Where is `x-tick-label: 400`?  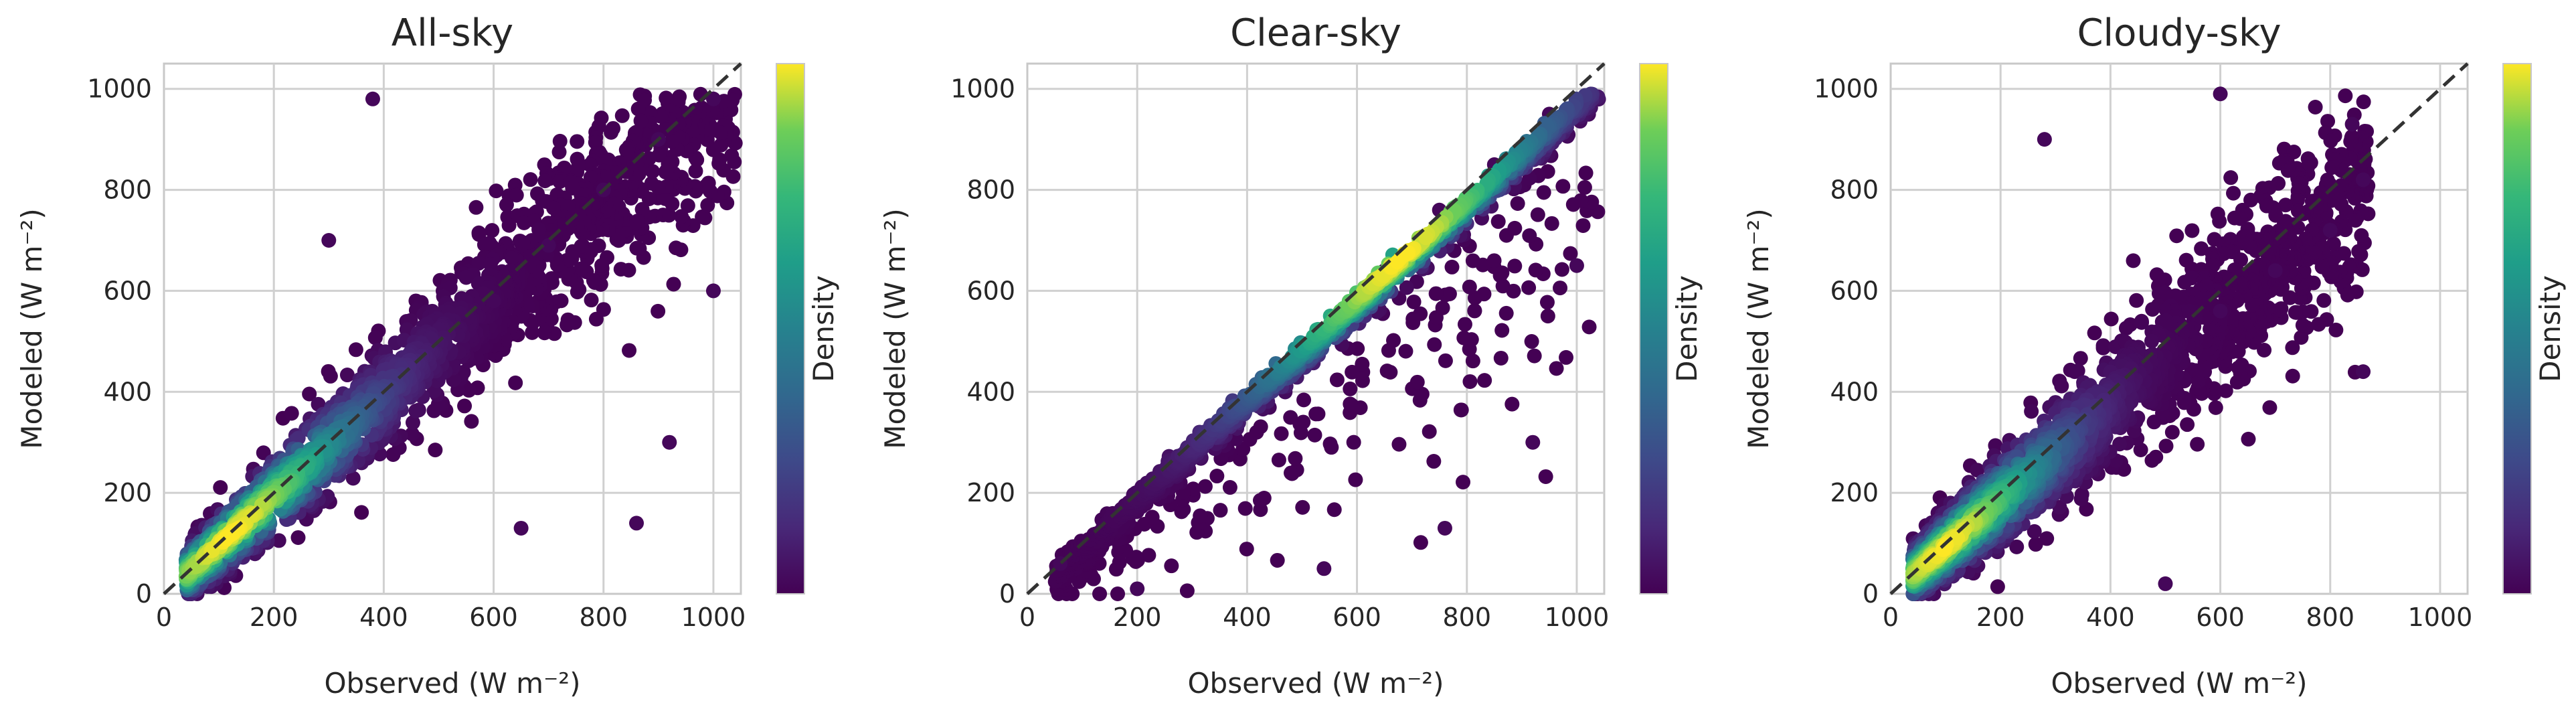 x-tick-label: 400 is located at coordinates (383, 617).